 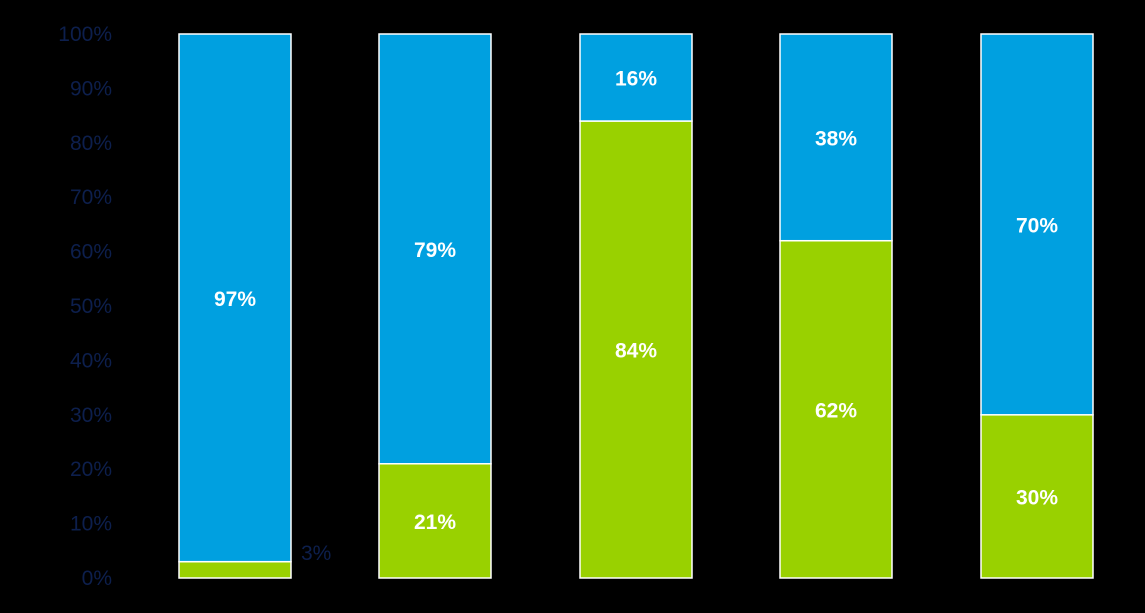 I want to click on data-label: 97%, so click(x=235, y=299).